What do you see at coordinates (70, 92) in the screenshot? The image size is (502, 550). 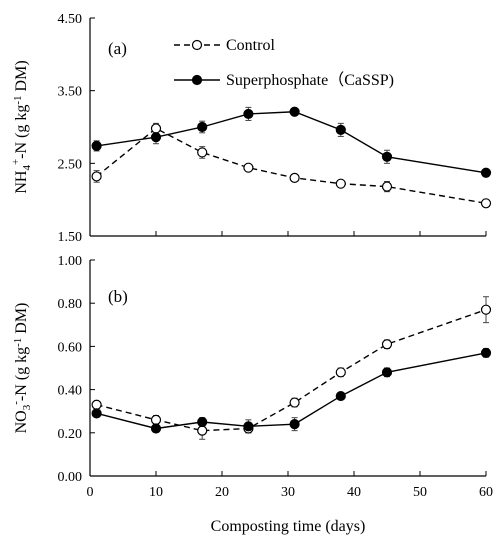 I see `y-tick-label: 3.50` at bounding box center [70, 92].